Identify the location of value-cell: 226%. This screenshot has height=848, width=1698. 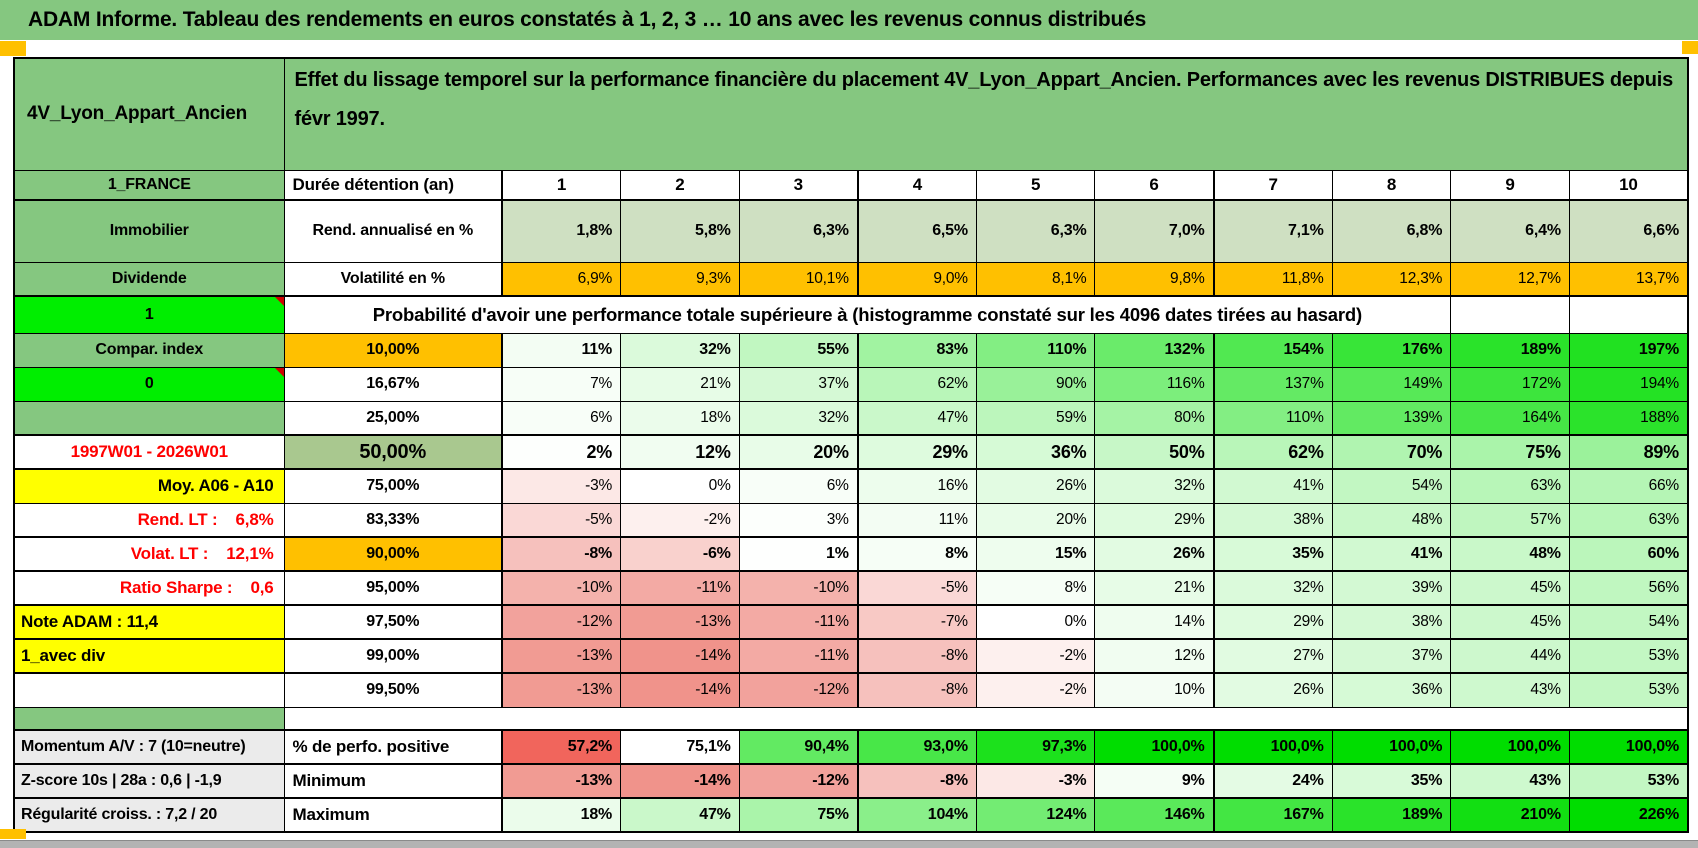
(1628, 815).